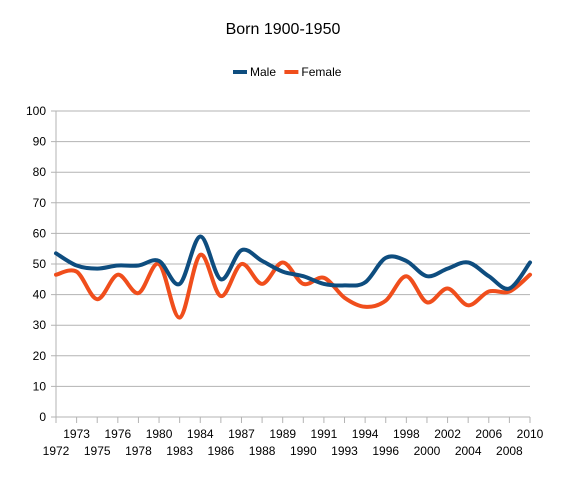 The height and width of the screenshot is (490, 567). Describe the element at coordinates (40, 203) in the screenshot. I see `y-tick-label: 70` at that location.